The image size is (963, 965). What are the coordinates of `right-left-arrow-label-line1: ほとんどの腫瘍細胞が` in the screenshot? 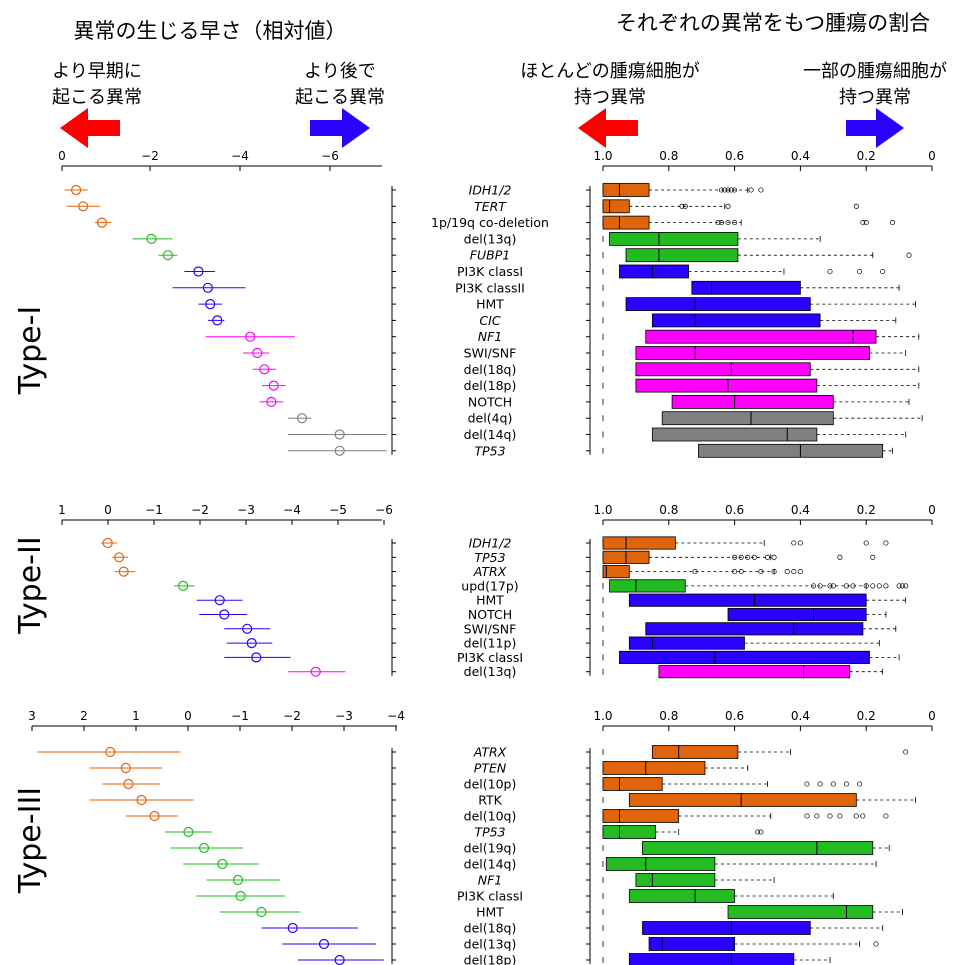 It's located at (609, 71).